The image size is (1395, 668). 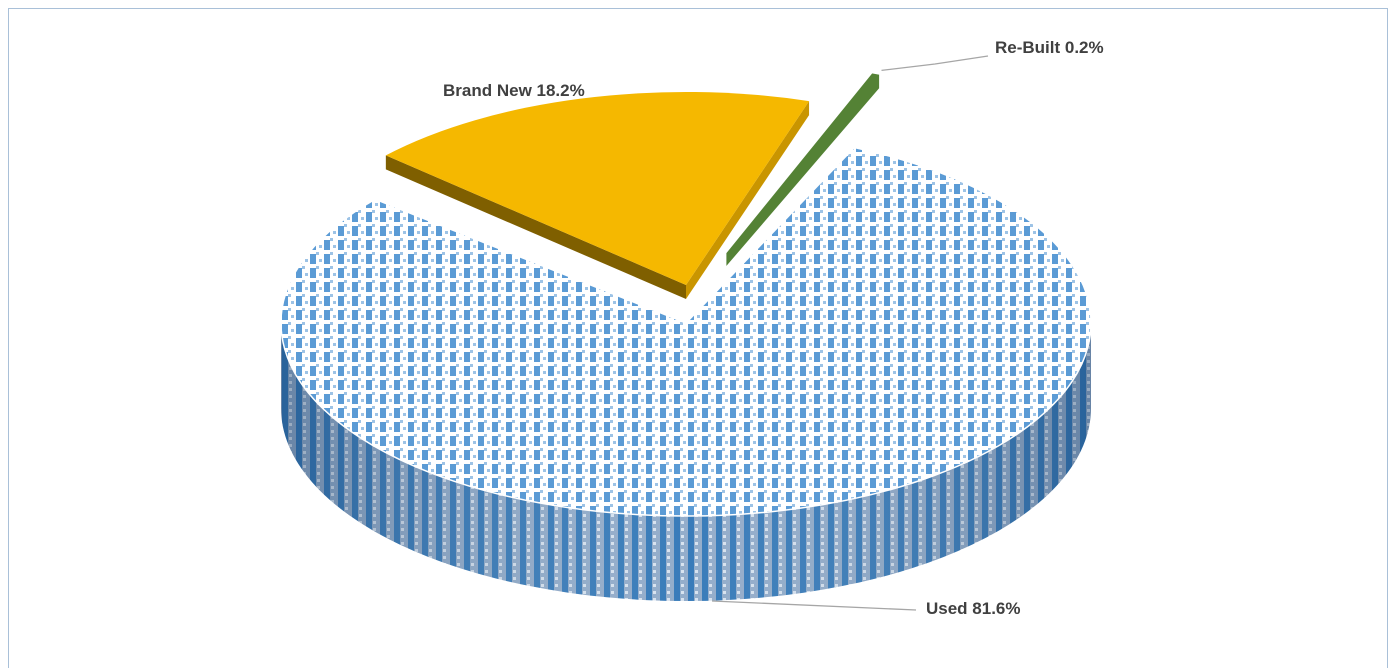 I want to click on leader-used, so click(x=814, y=605).